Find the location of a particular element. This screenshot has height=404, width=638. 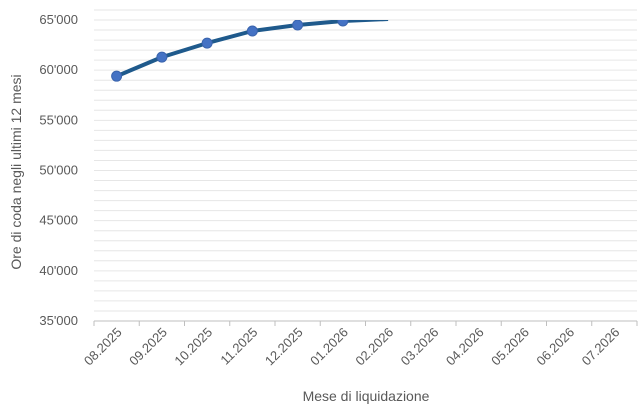

x-tick-label: 07.2026 is located at coordinates (601, 347).